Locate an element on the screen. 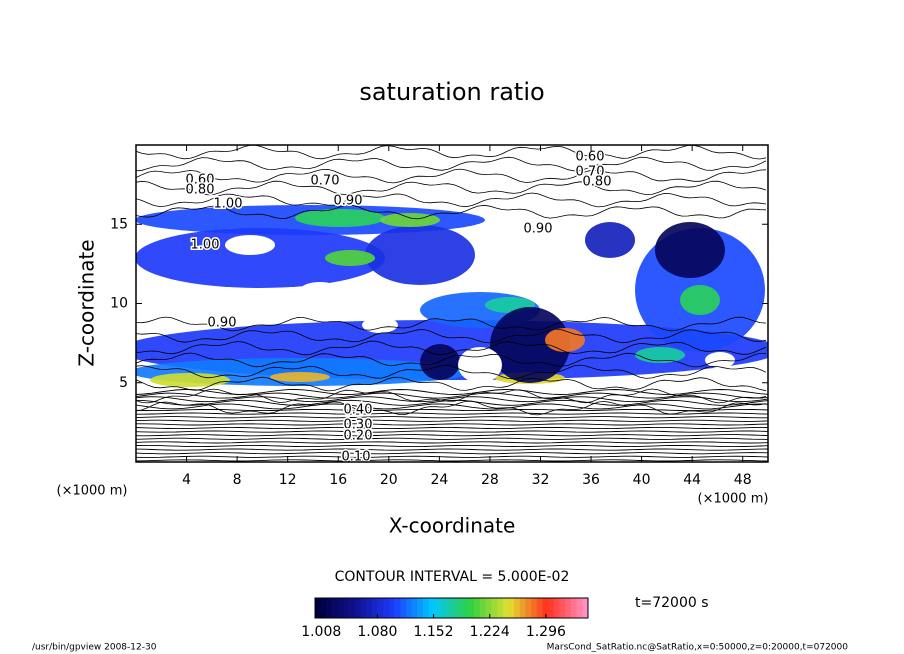 The image size is (904, 654). colorbar-tick-label: 1.080 is located at coordinates (377, 632).